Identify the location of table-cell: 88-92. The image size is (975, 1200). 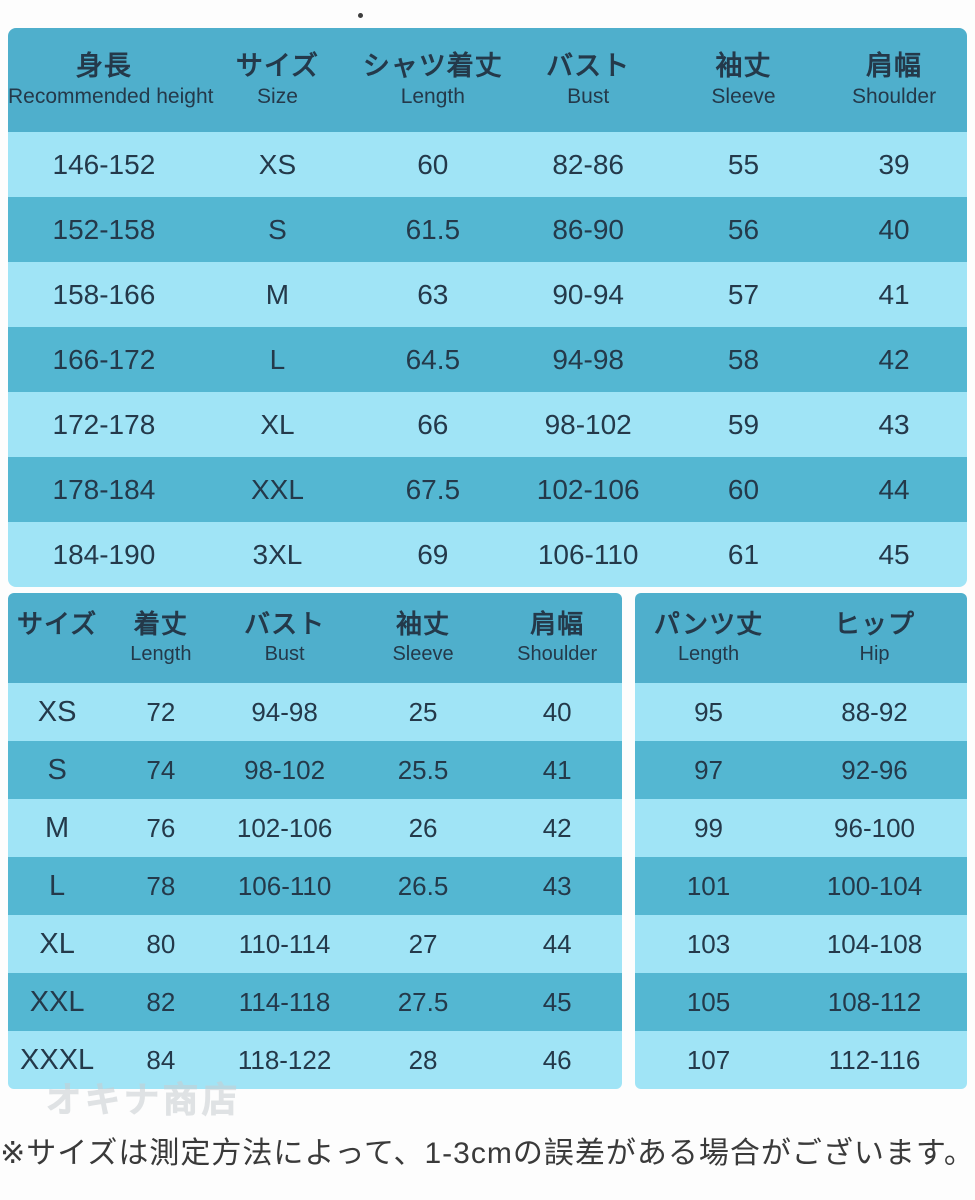
(874, 711).